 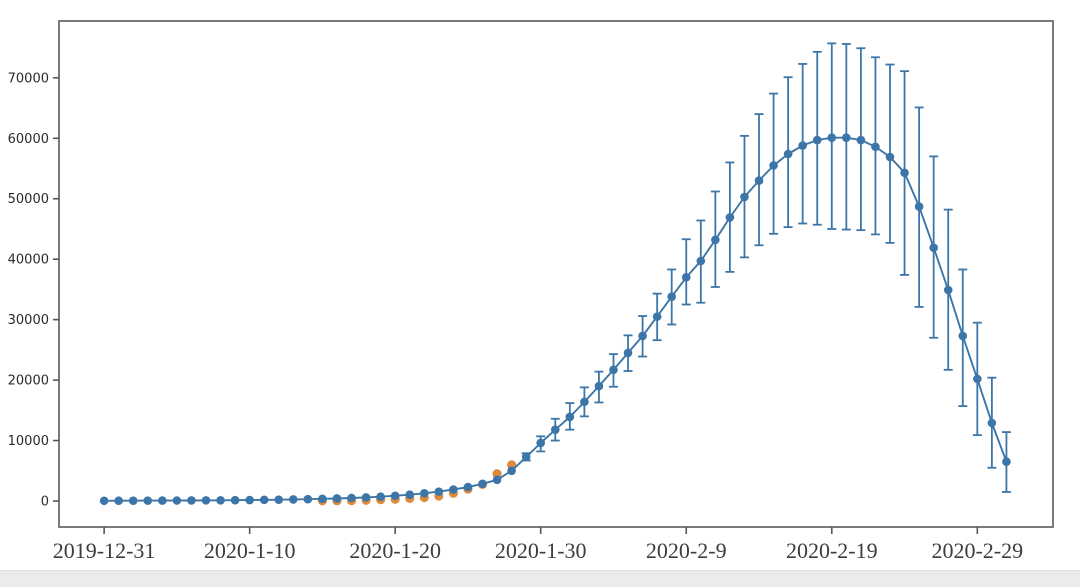 What do you see at coordinates (28, 381) in the screenshot?
I see `y-tick-label: 20000` at bounding box center [28, 381].